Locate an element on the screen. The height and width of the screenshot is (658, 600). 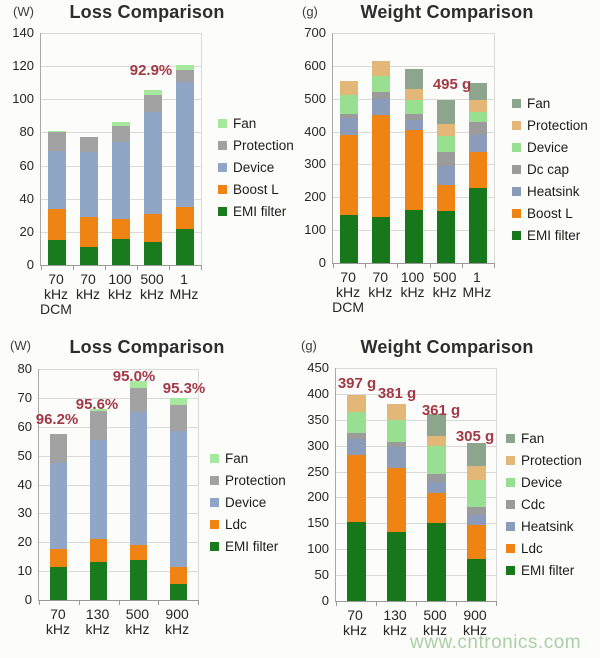
y-axis-unit-label: (W) is located at coordinates (23, 11).